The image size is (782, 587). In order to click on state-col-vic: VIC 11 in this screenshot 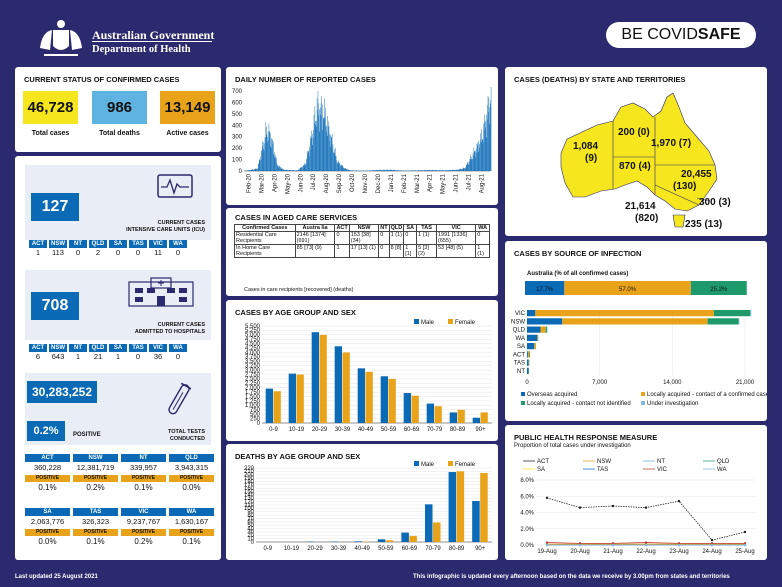, I will do `click(159, 248)`.